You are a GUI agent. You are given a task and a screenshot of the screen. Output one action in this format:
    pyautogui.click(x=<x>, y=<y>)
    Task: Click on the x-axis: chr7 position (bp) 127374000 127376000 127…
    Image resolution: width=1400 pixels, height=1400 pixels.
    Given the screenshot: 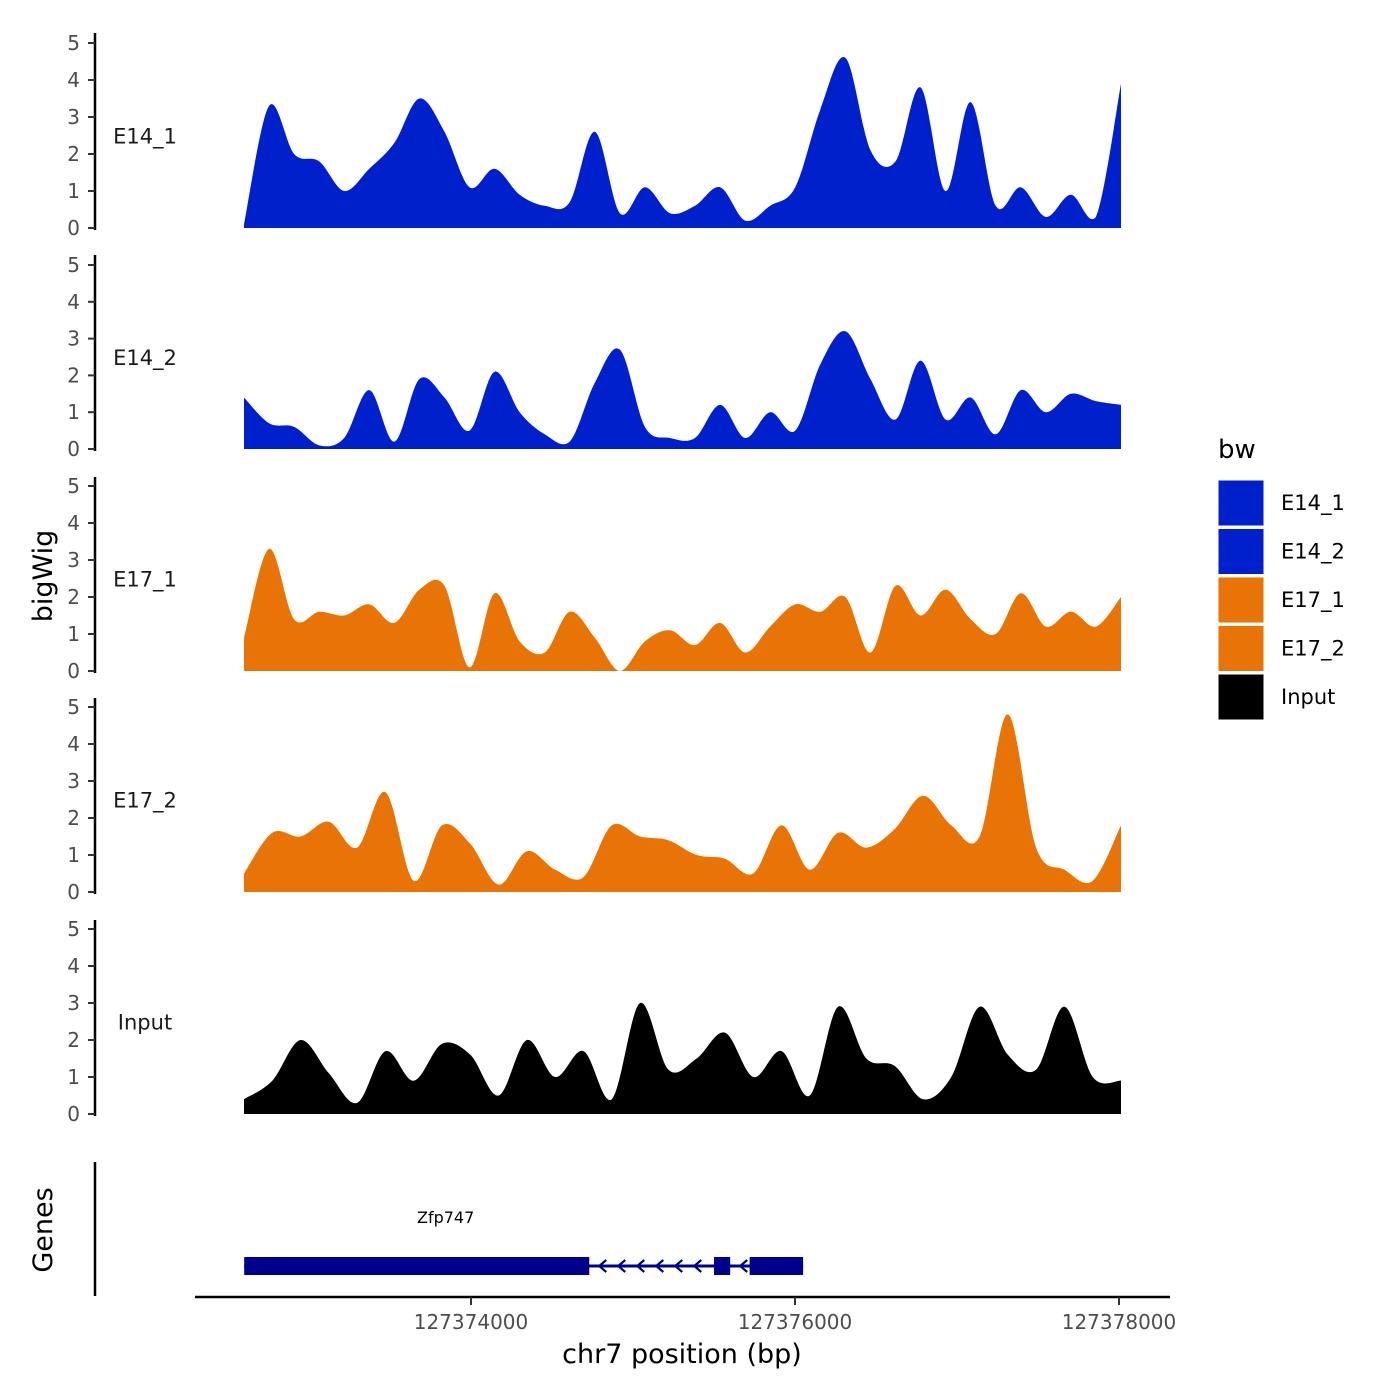 What is the action you would take?
    pyautogui.click(x=686, y=1332)
    